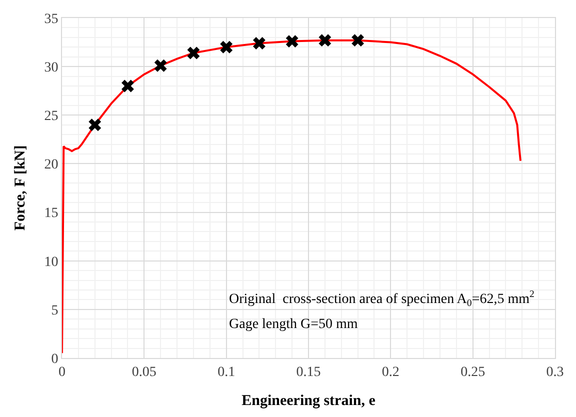 Image resolution: width=576 pixels, height=417 pixels. What do you see at coordinates (51, 68) in the screenshot?
I see `y-tick-label: 30` at bounding box center [51, 68].